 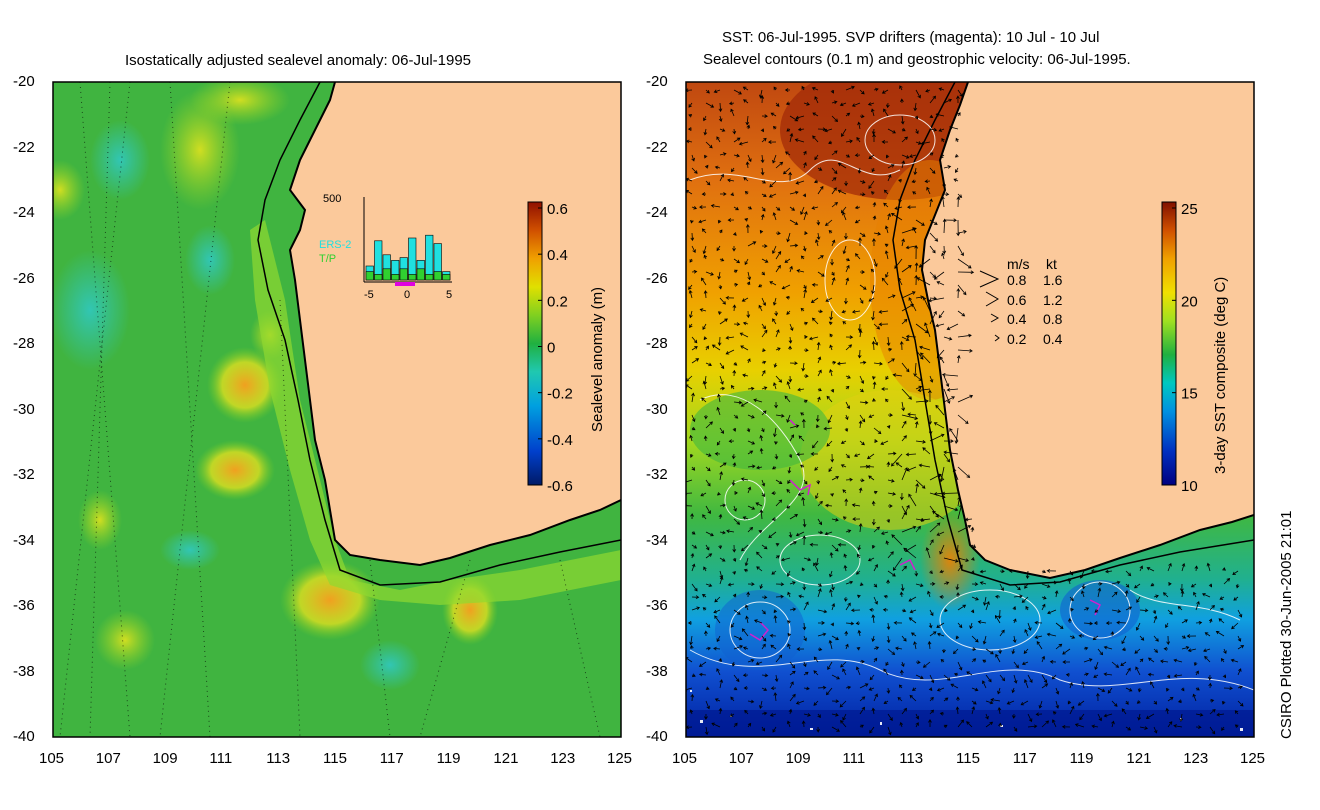 I want to click on right-y-tick-label: -40, so click(x=657, y=736).